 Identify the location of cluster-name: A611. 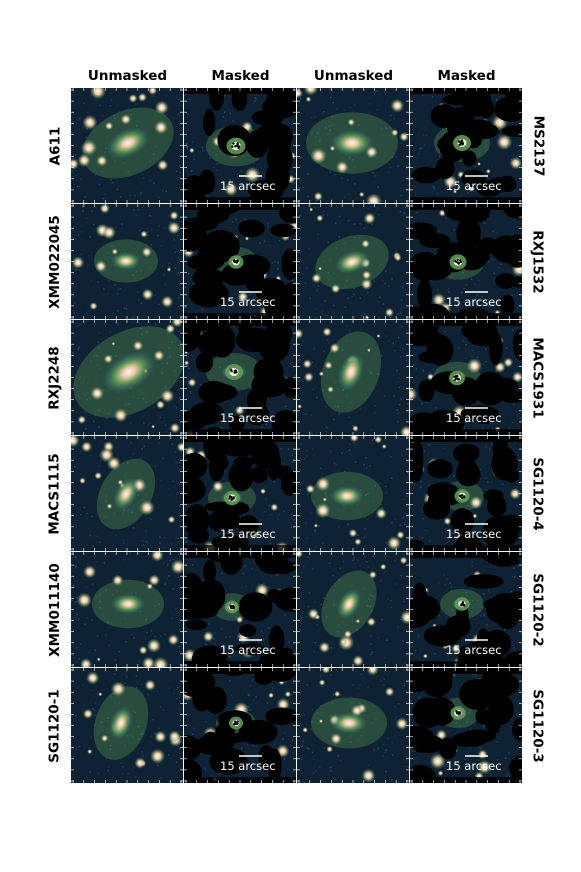
(55, 146).